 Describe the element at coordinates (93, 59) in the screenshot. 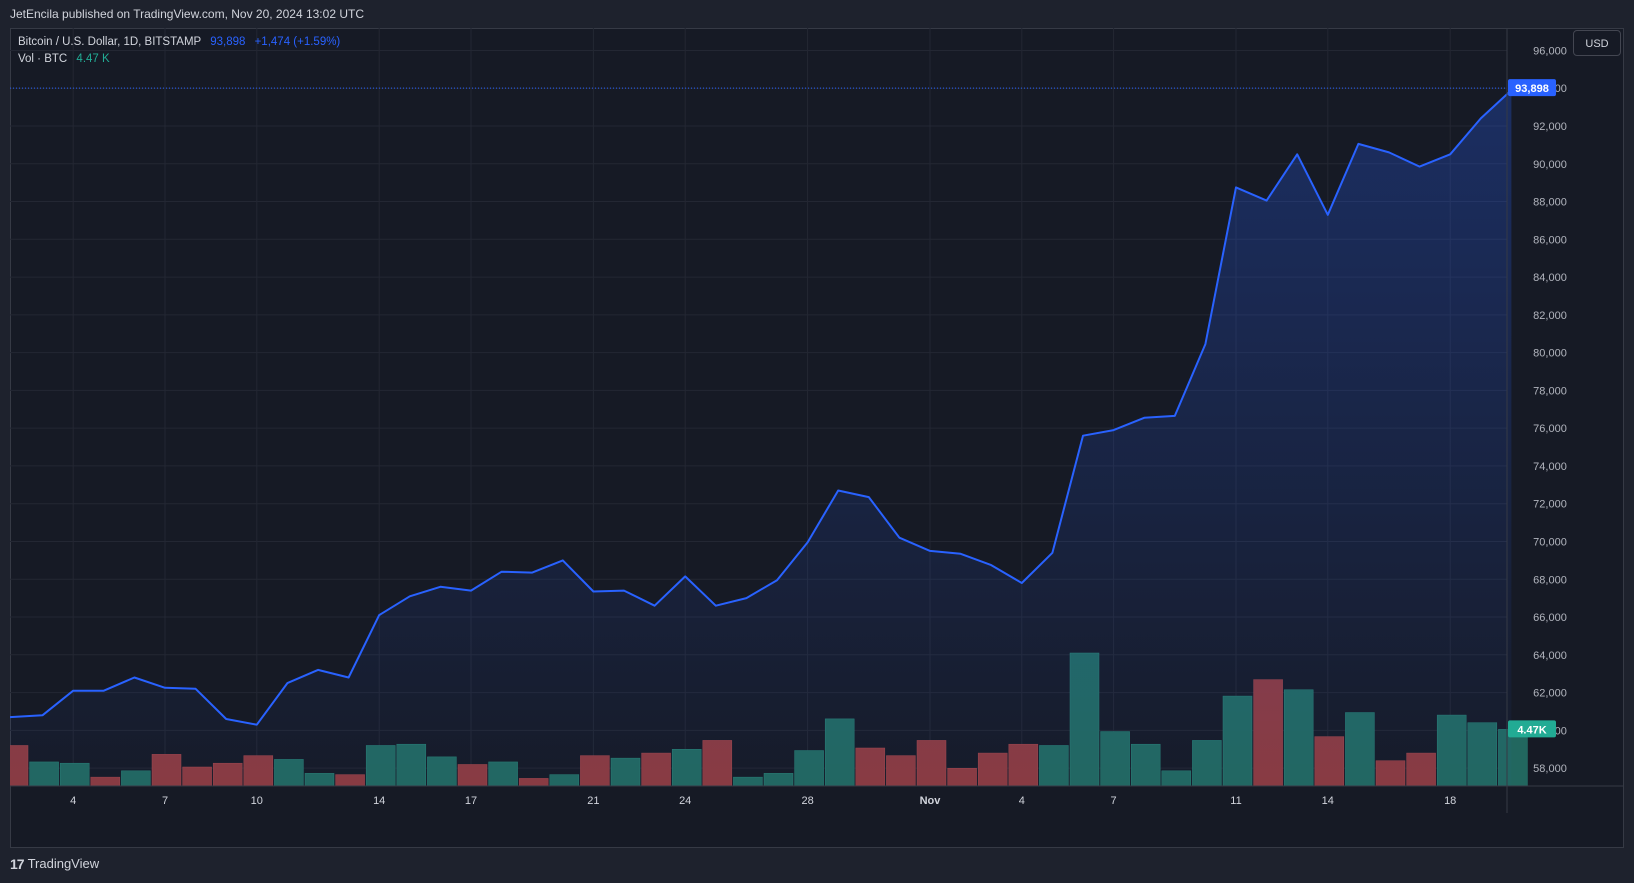

I see `volume-legend-value: 4.47 K` at that location.